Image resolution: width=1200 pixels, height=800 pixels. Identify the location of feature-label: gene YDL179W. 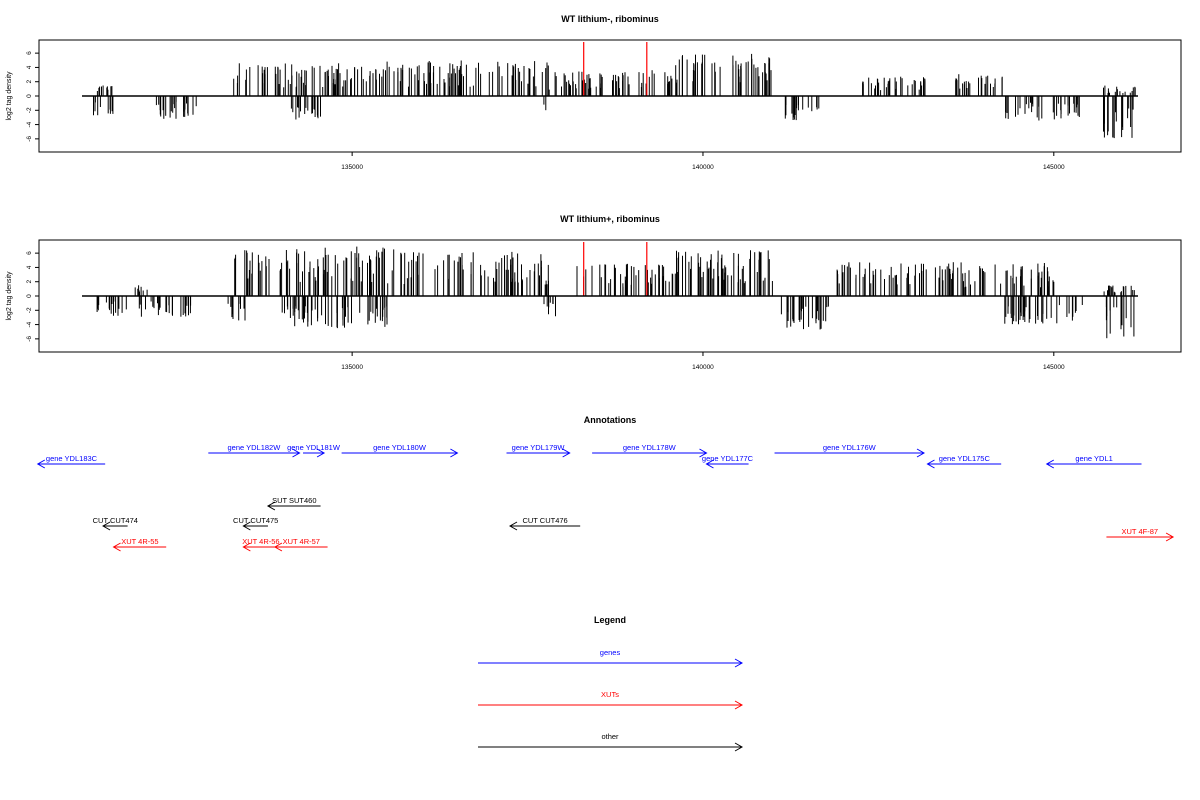
(539, 447).